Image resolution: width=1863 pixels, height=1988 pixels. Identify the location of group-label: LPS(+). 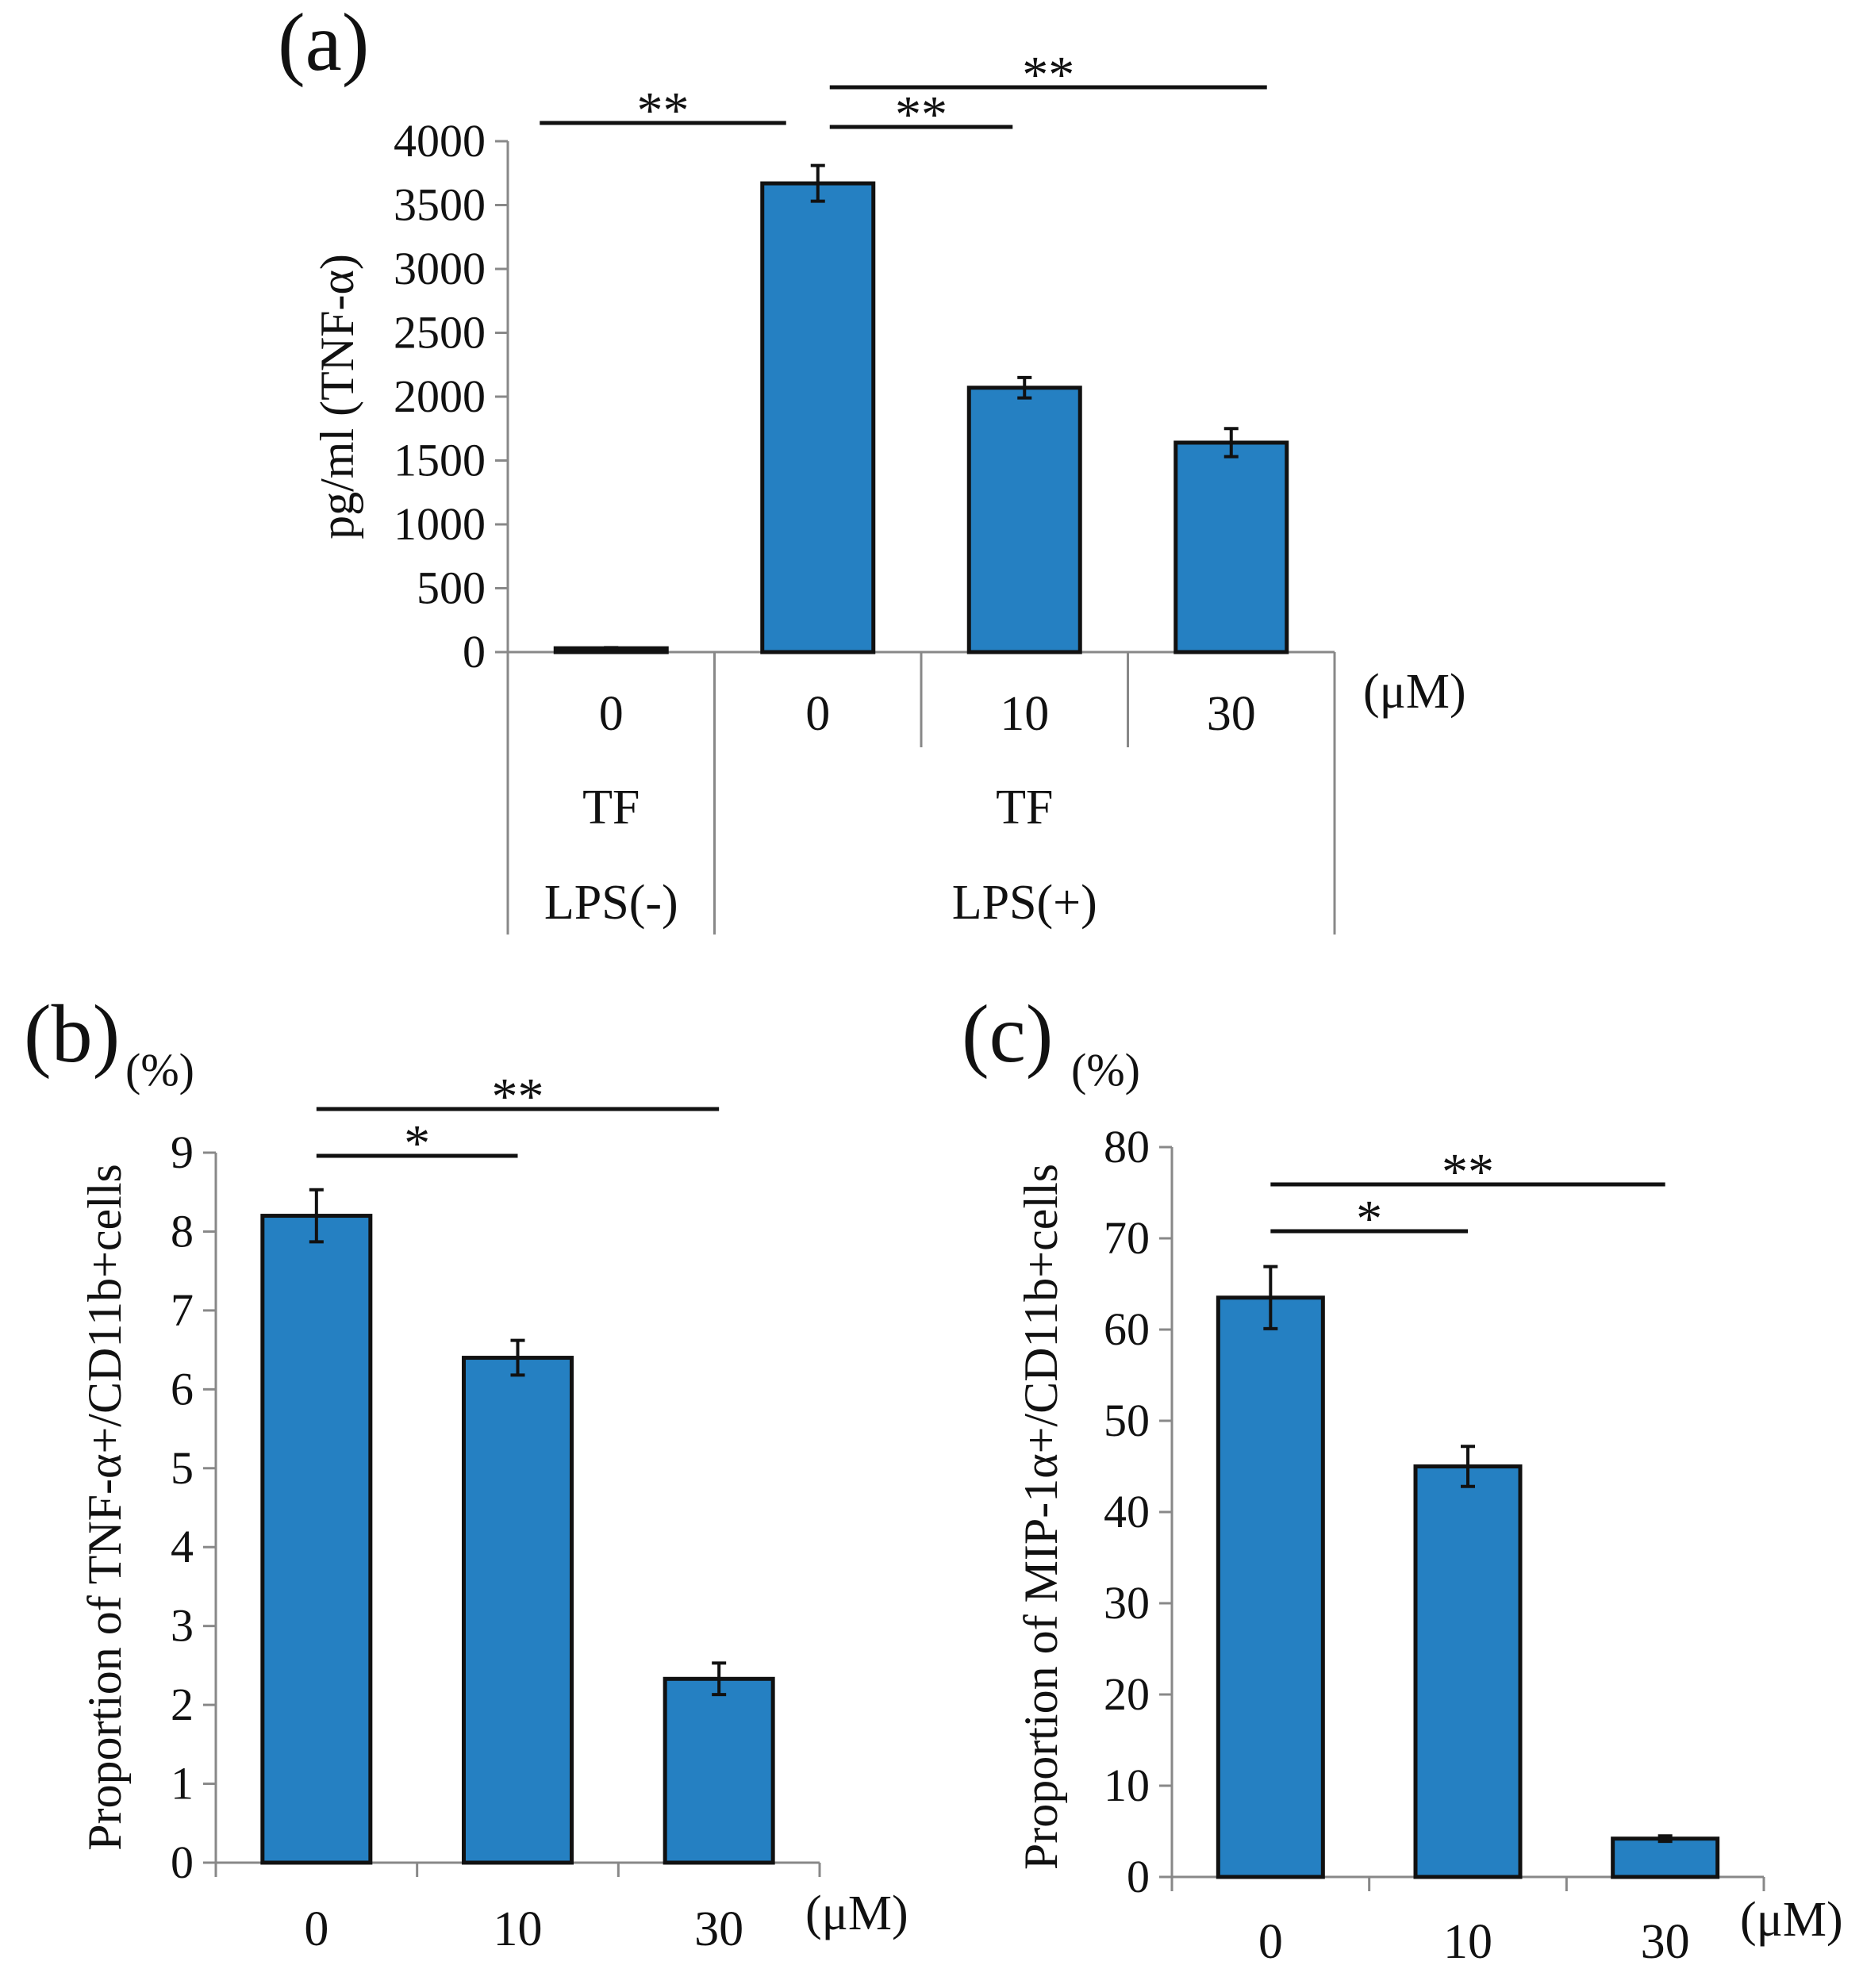
(1024, 903).